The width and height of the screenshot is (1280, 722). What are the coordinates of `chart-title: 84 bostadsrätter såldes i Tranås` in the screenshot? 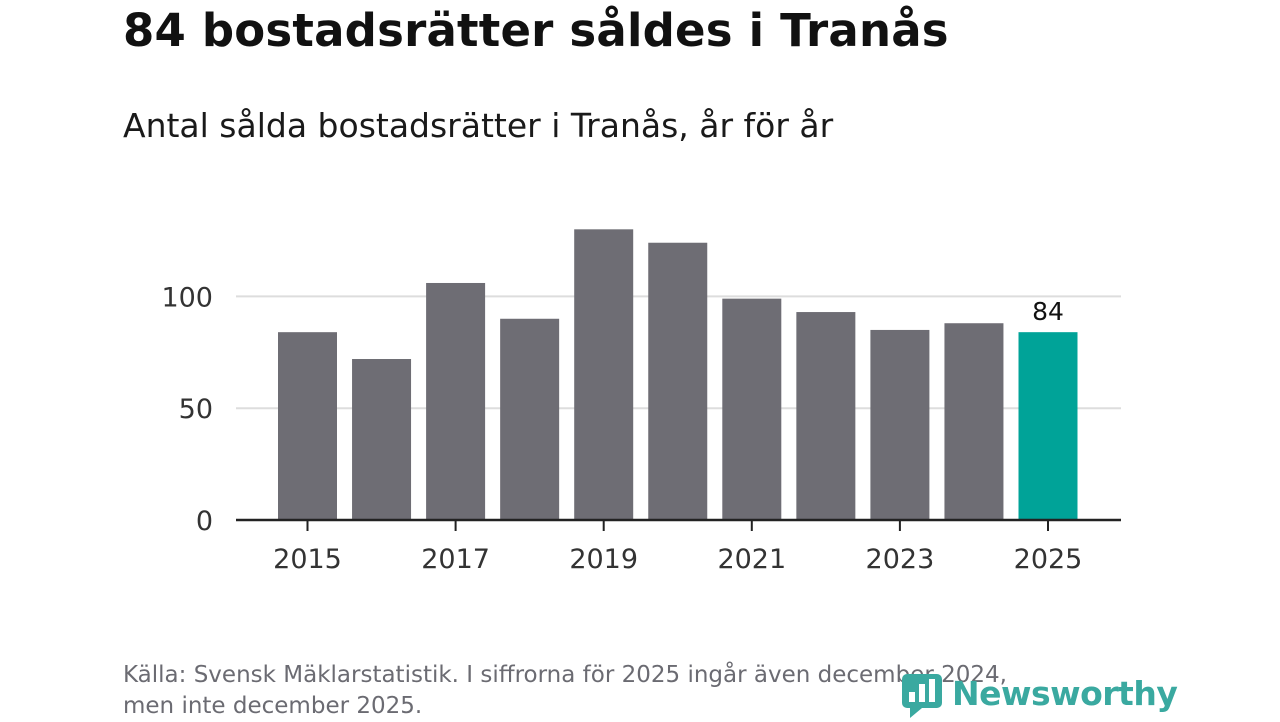 It's located at (536, 30).